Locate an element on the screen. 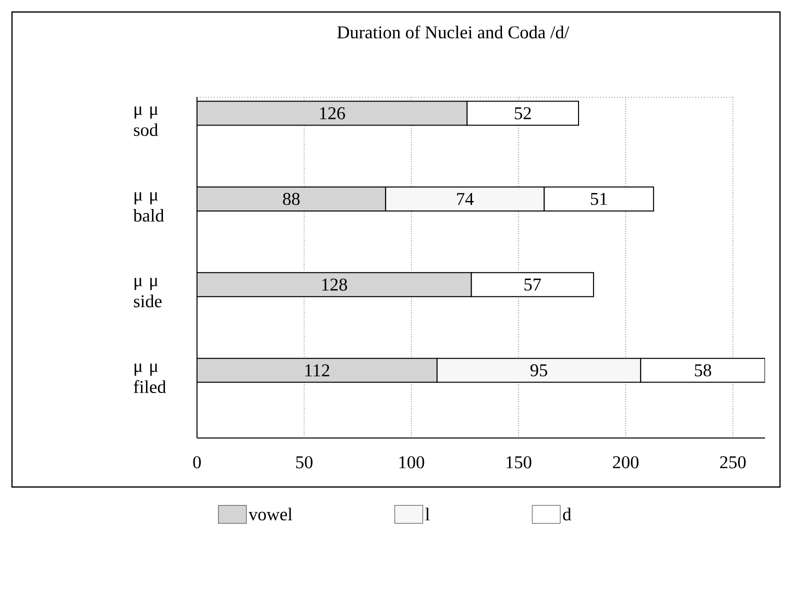  x-tick-label: 150 is located at coordinates (519, 462).